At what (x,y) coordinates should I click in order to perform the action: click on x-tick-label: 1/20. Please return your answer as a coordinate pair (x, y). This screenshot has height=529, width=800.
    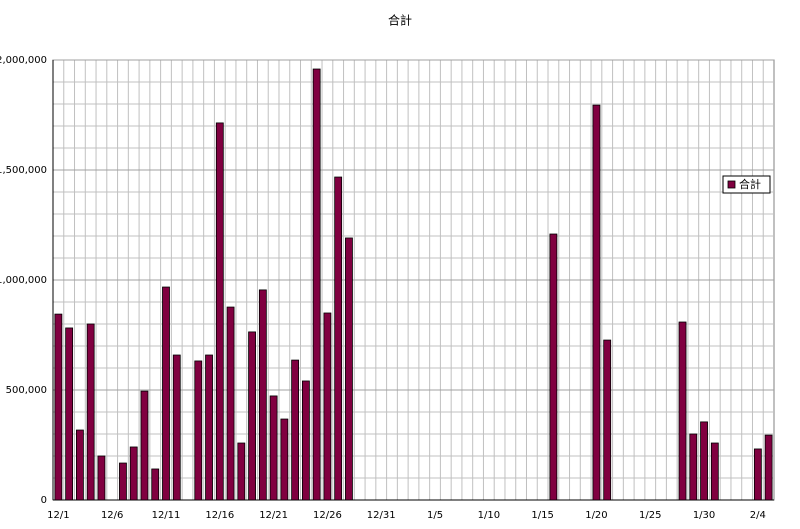
    Looking at the image, I should click on (596, 515).